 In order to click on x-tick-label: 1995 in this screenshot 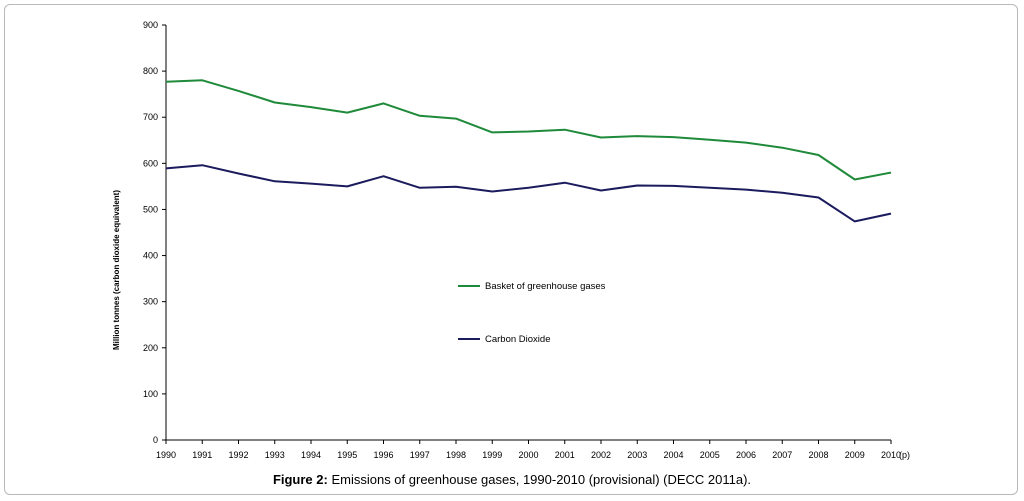, I will do `click(347, 455)`.